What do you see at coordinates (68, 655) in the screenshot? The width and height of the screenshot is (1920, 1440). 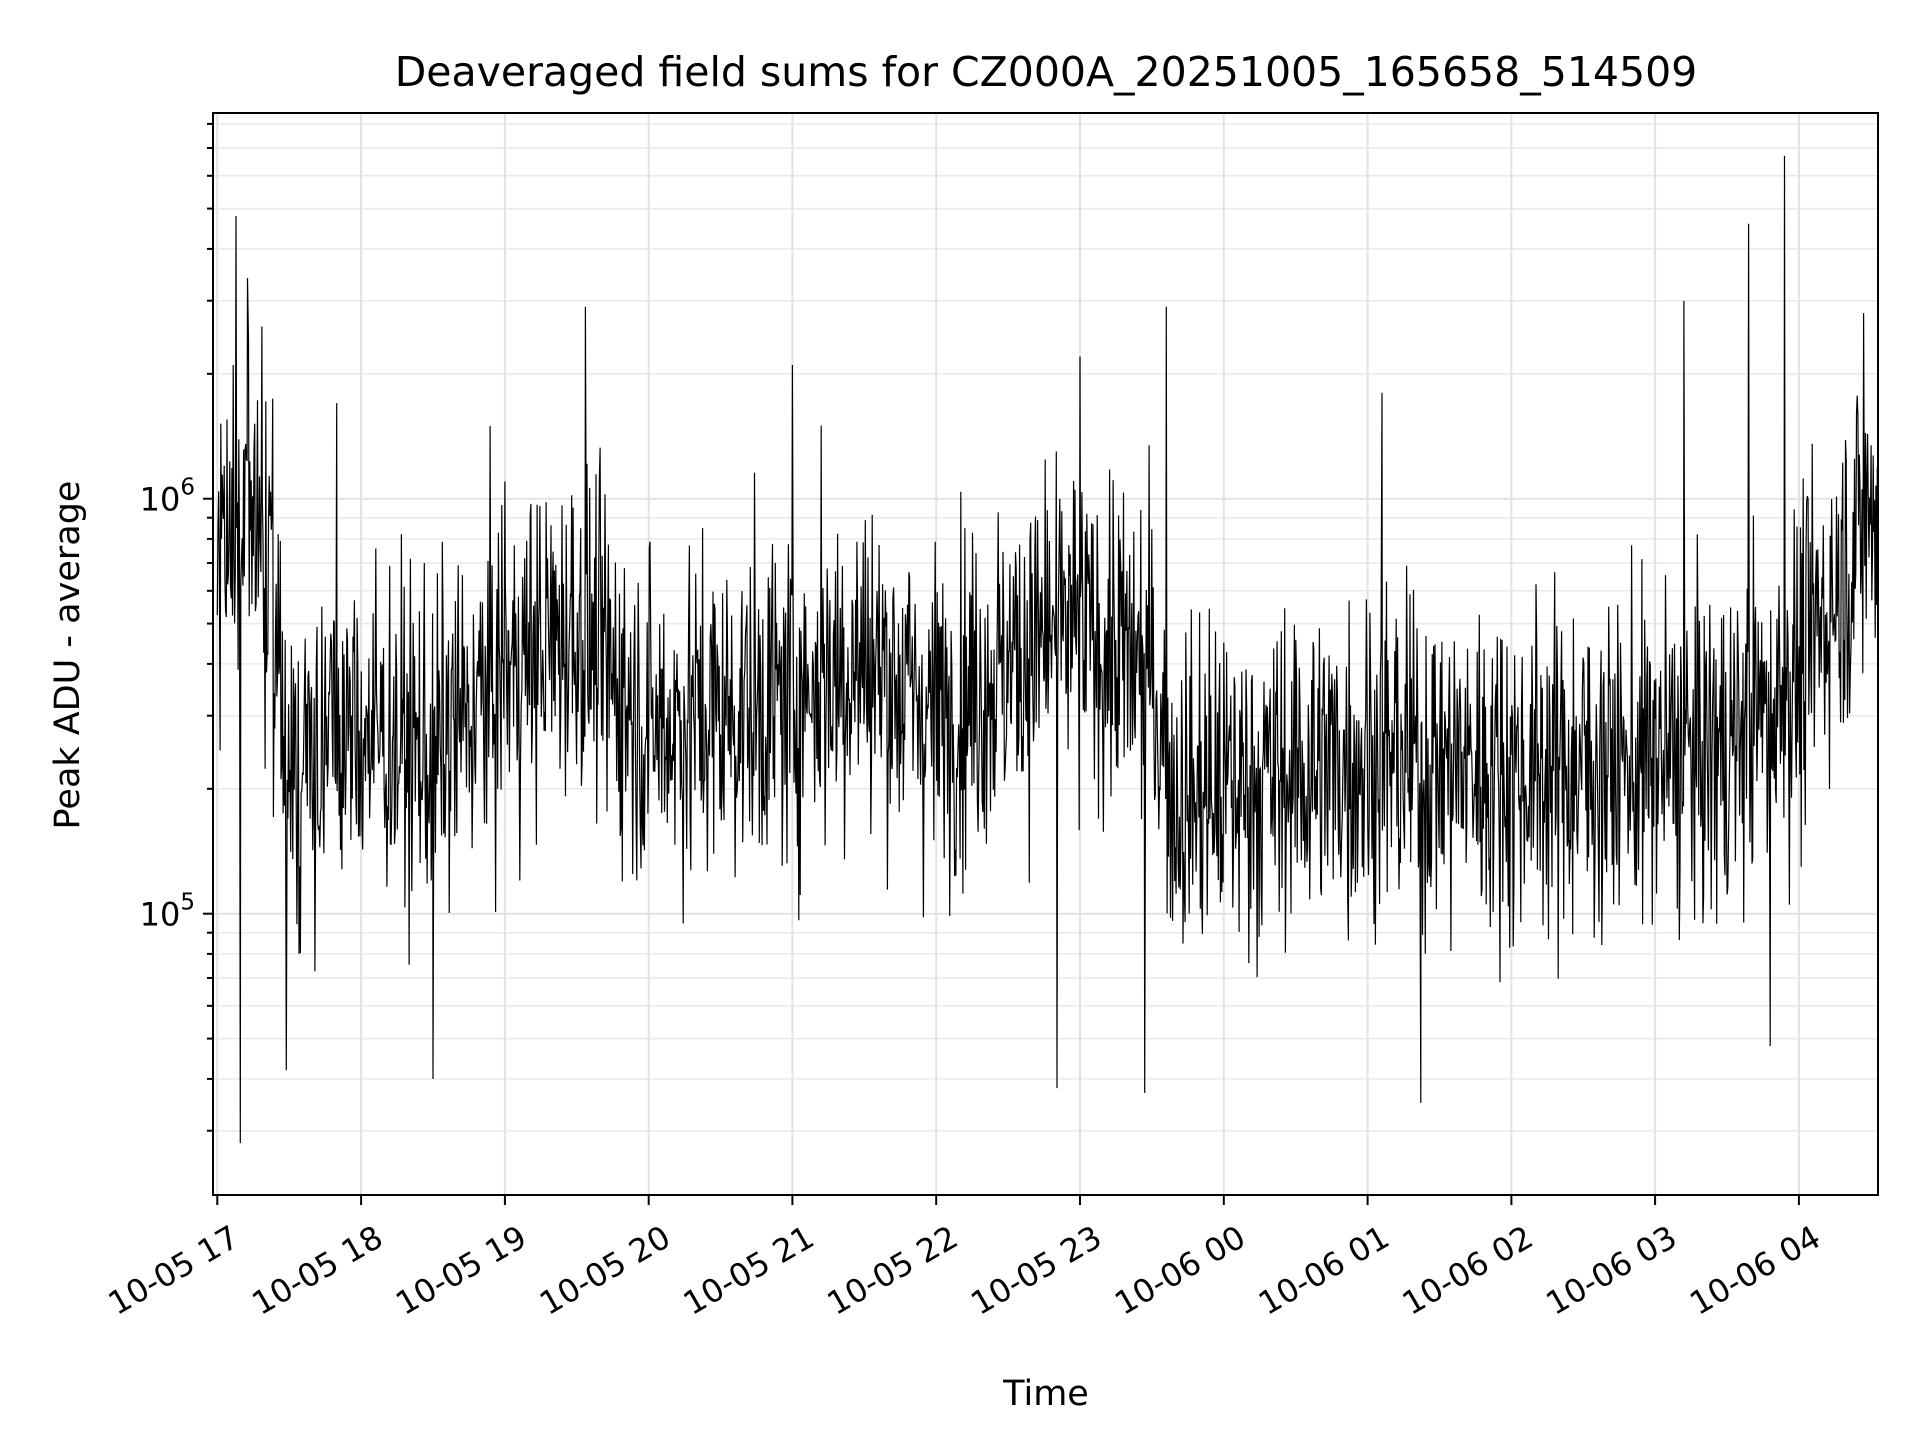 I see `y-axis-label: Peak ADU - average` at bounding box center [68, 655].